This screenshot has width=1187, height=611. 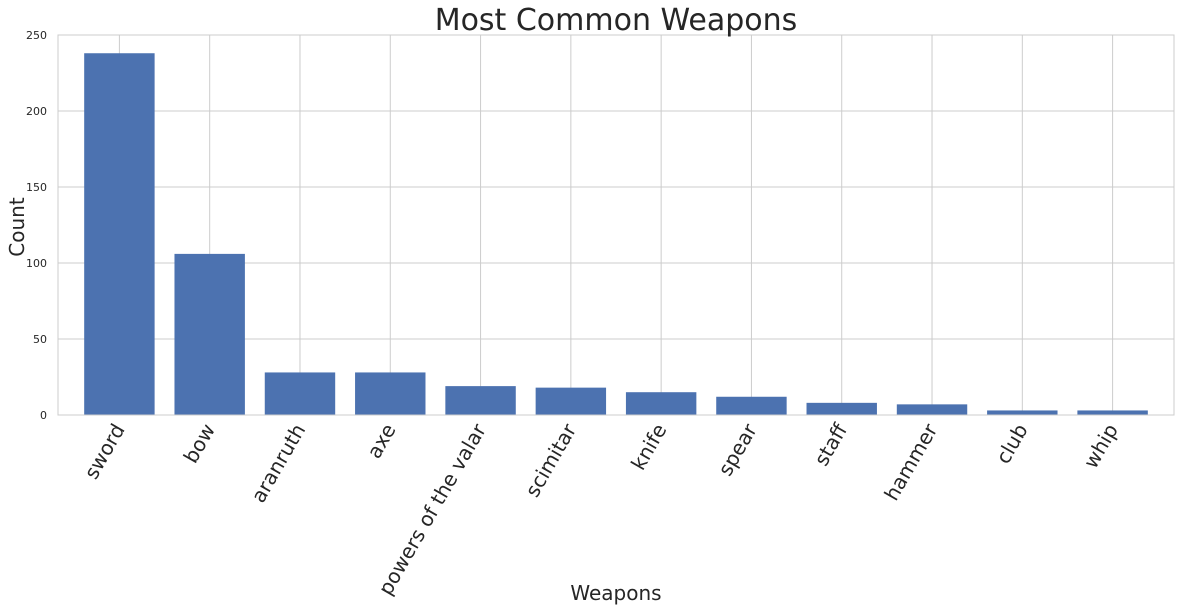 What do you see at coordinates (480, 400) in the screenshot?
I see `bar-powers-of-the-valar` at bounding box center [480, 400].